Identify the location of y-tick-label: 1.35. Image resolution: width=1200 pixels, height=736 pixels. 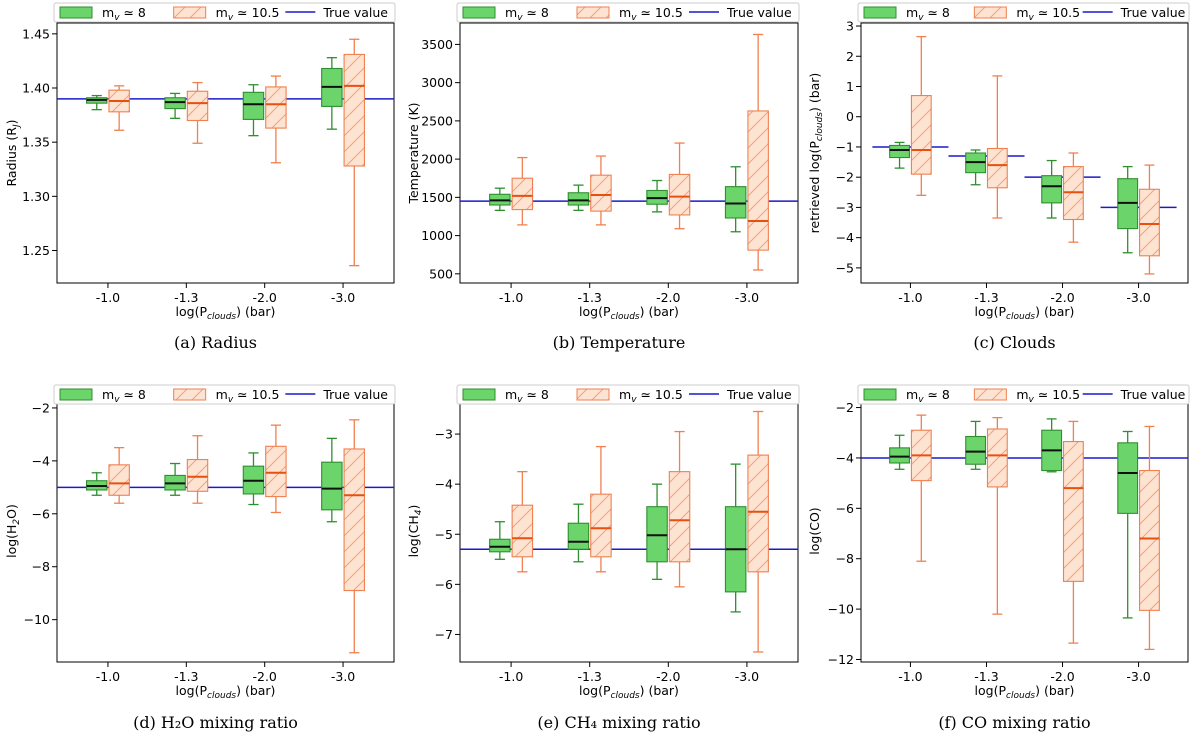
(36, 142).